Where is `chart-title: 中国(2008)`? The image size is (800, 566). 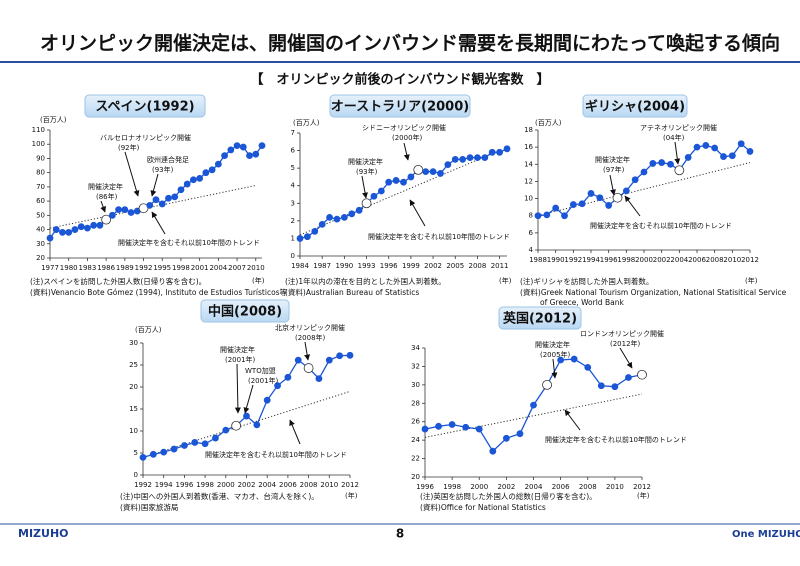
chart-title: 中国(2008) is located at coordinates (245, 312).